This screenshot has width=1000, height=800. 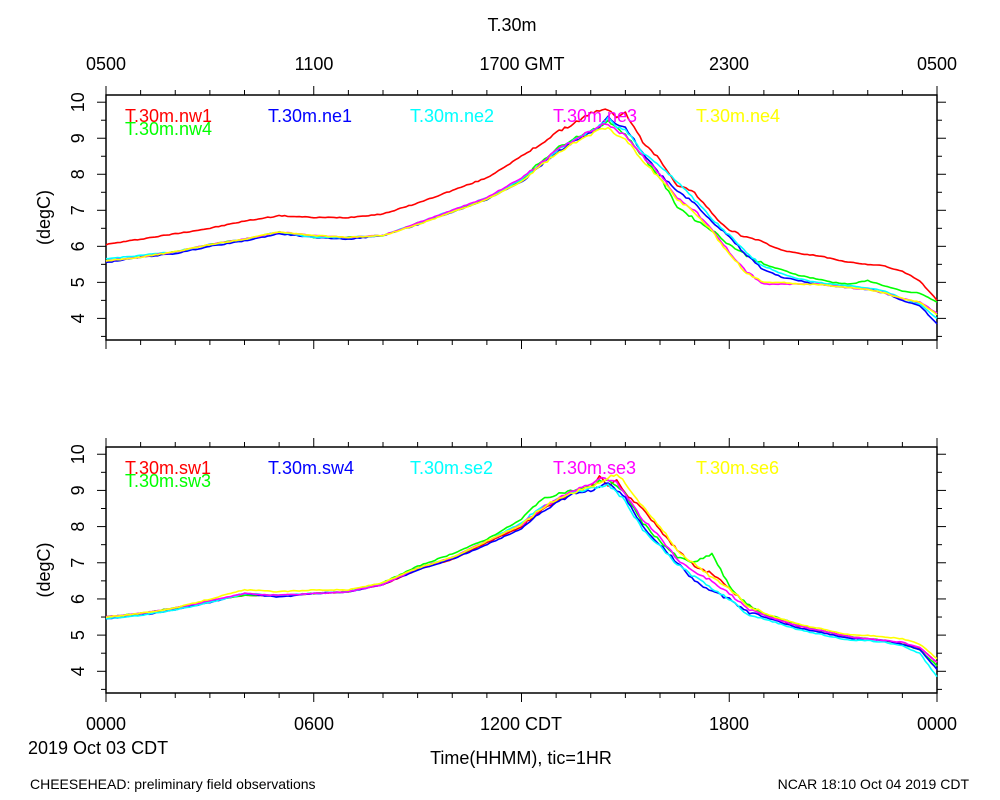 What do you see at coordinates (874, 784) in the screenshot?
I see `footer-right: NCAR 18:10 Oct 04 2019 CDT` at bounding box center [874, 784].